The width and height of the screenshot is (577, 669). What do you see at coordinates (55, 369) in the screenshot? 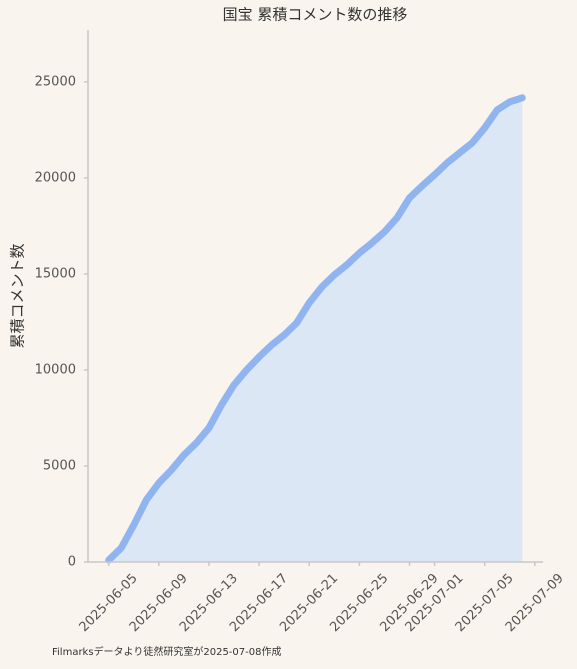
I see `y-tick-label: 10000` at bounding box center [55, 369].